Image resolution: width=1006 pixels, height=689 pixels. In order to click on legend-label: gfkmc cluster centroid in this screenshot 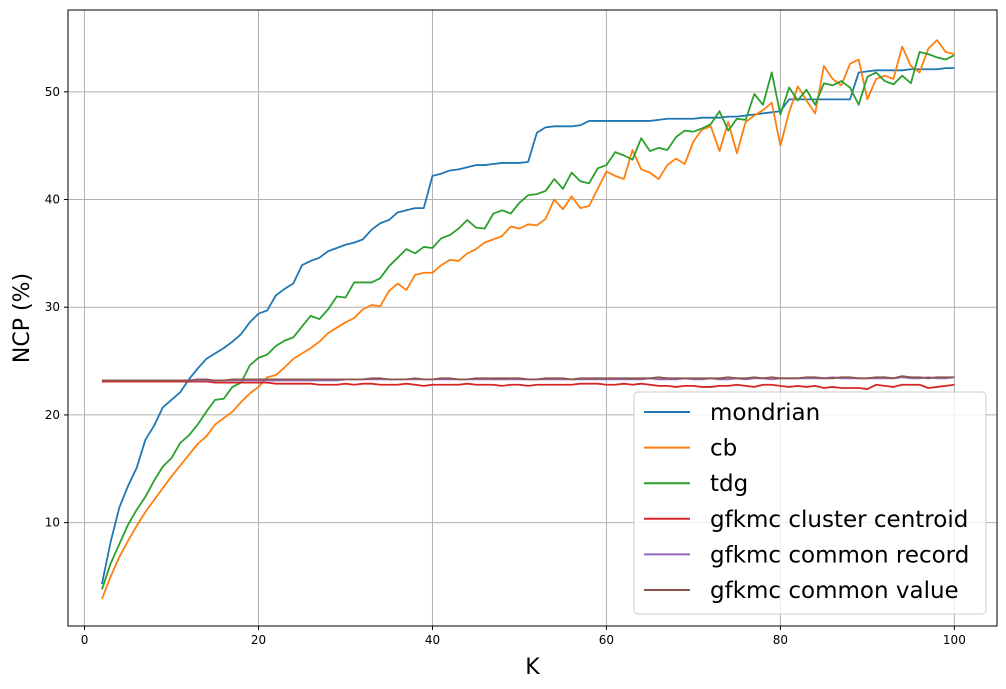, I will do `click(839, 520)`.